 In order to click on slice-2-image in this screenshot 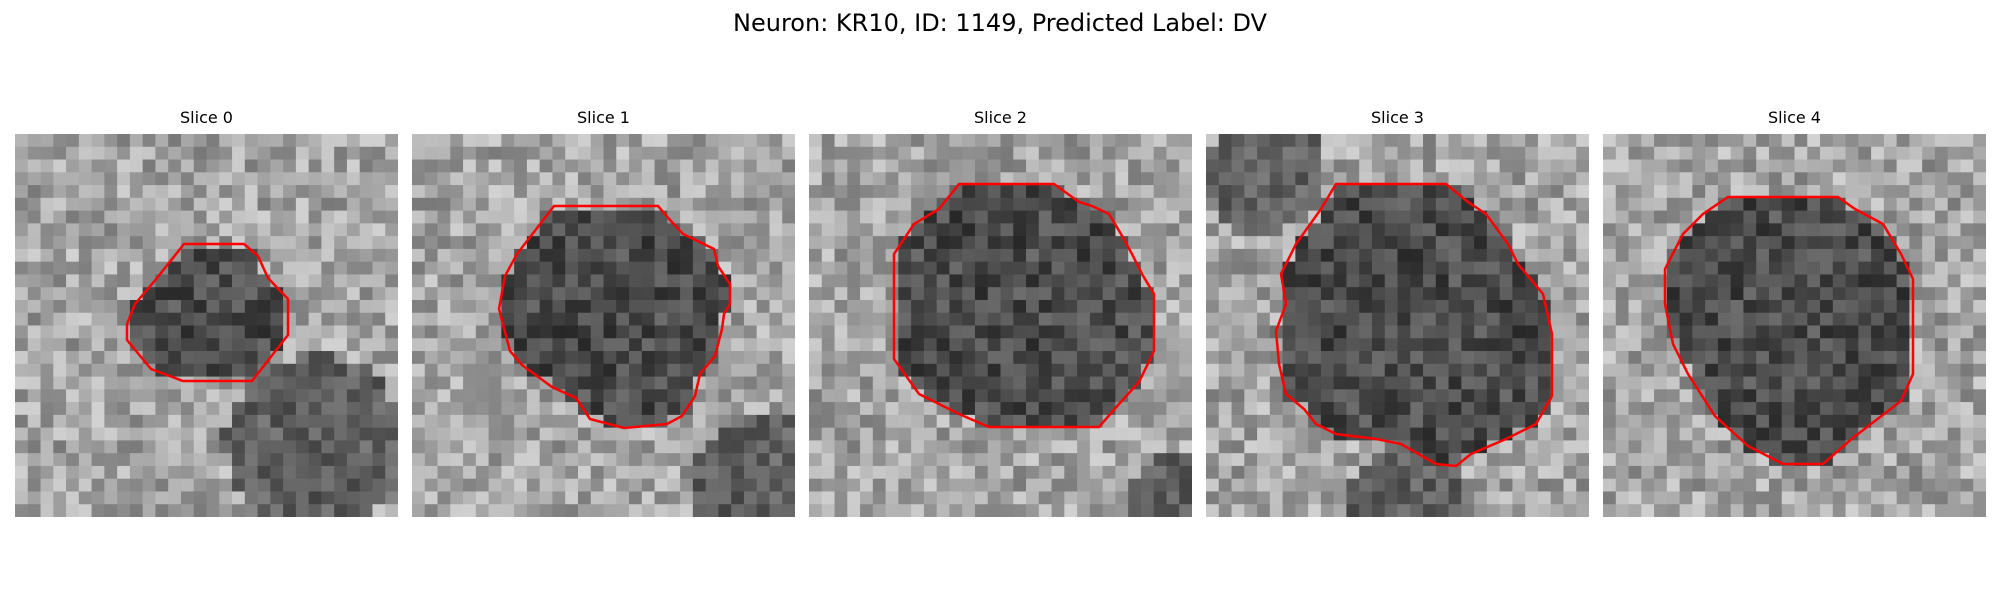, I will do `click(1000, 325)`.